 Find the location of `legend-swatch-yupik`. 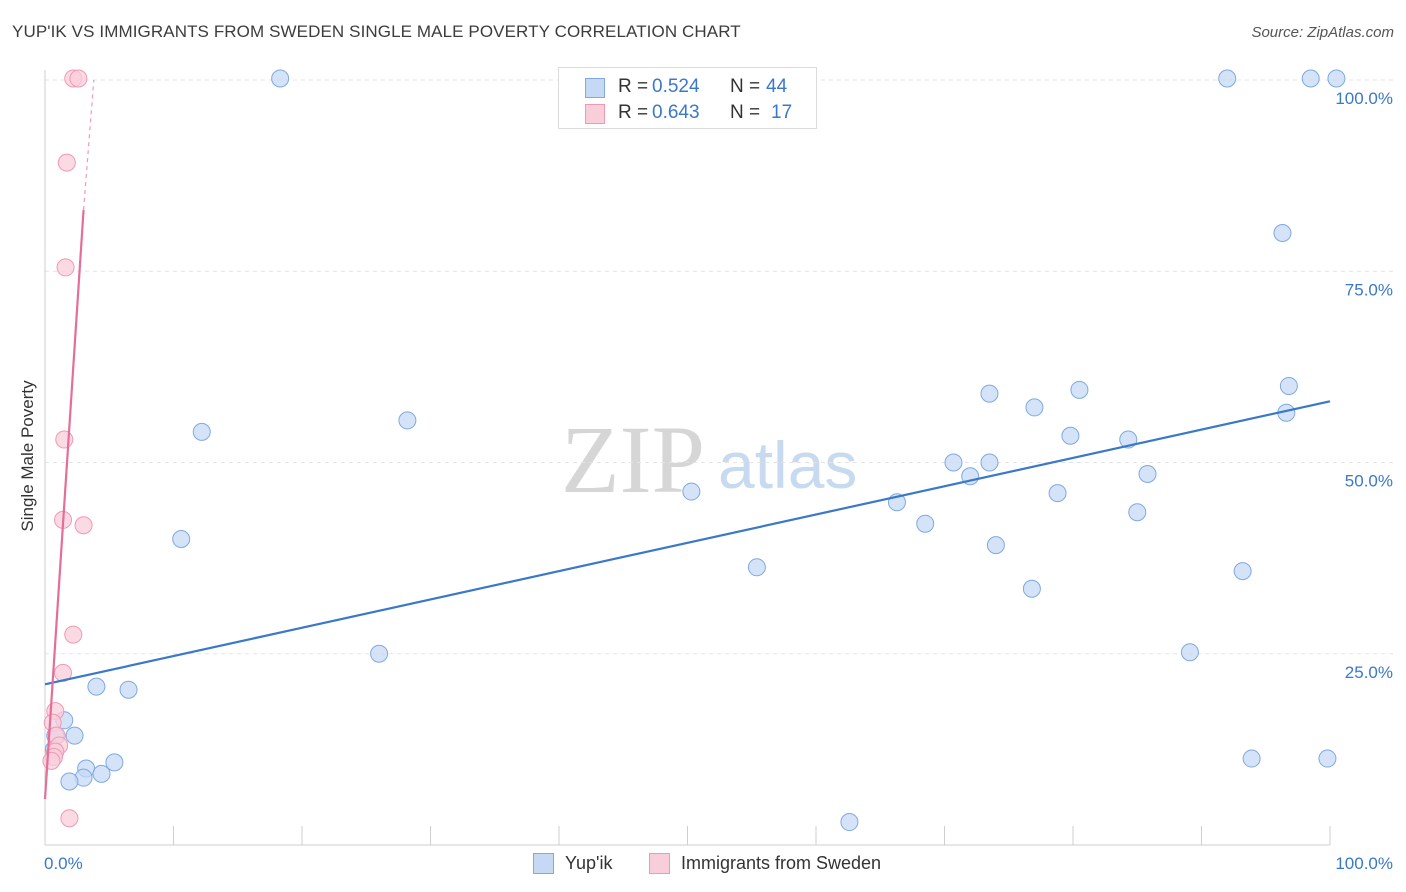

legend-swatch-yupik is located at coordinates (595, 88).